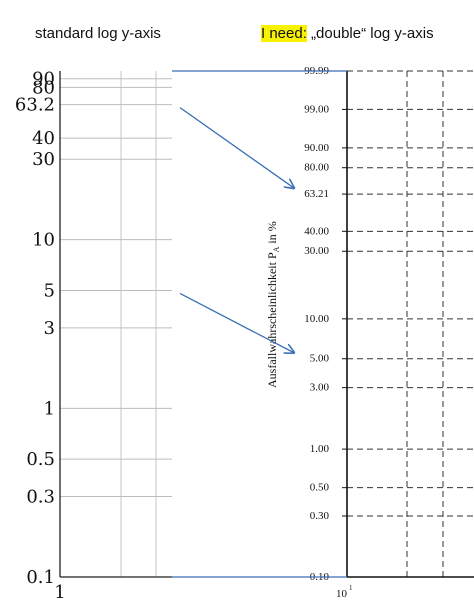 This screenshot has width=474, height=607. What do you see at coordinates (284, 33) in the screenshot?
I see `caption-highlight: I need:` at bounding box center [284, 33].